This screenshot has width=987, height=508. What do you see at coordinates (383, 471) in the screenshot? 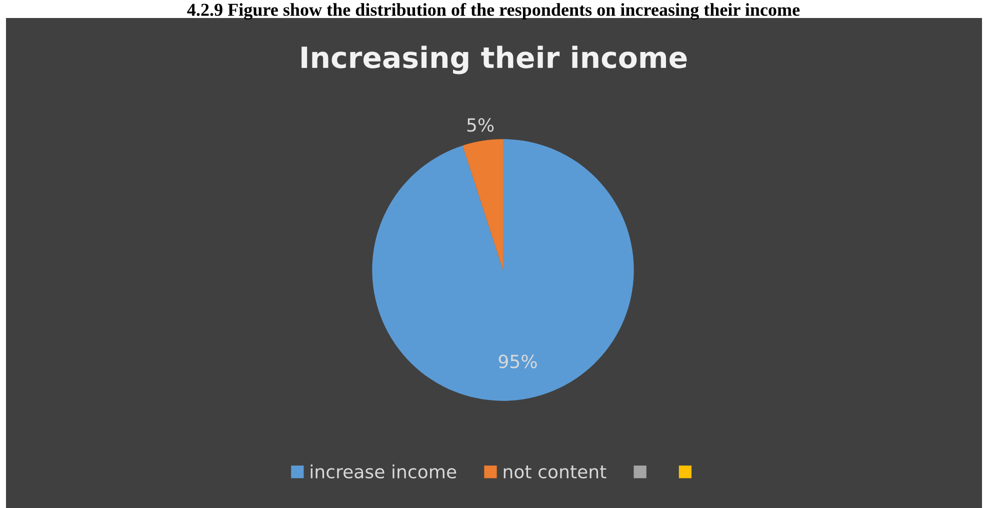
I see `legend-label: increase income` at bounding box center [383, 471].